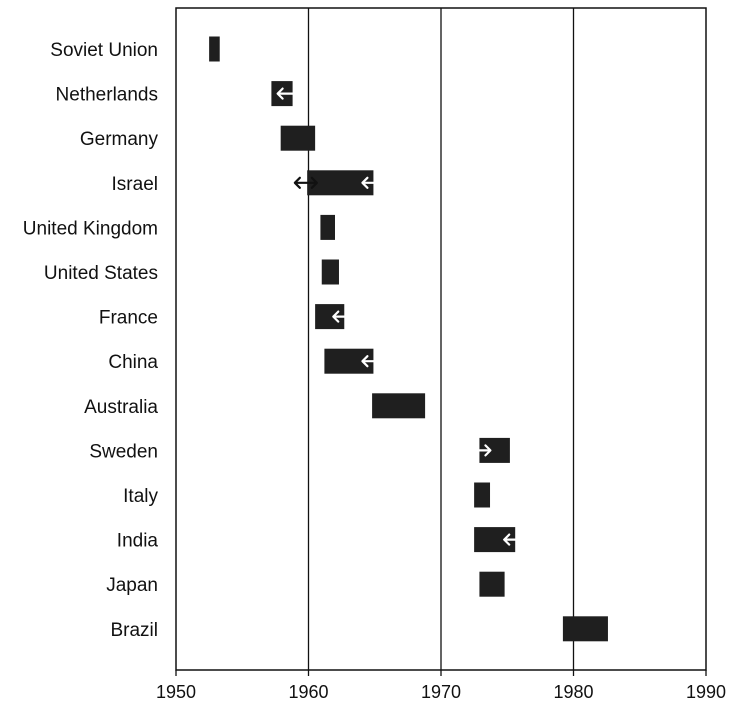 This screenshot has height=702, width=730. What do you see at coordinates (123, 451) in the screenshot?
I see `category-label-sweden: Sweden` at bounding box center [123, 451].